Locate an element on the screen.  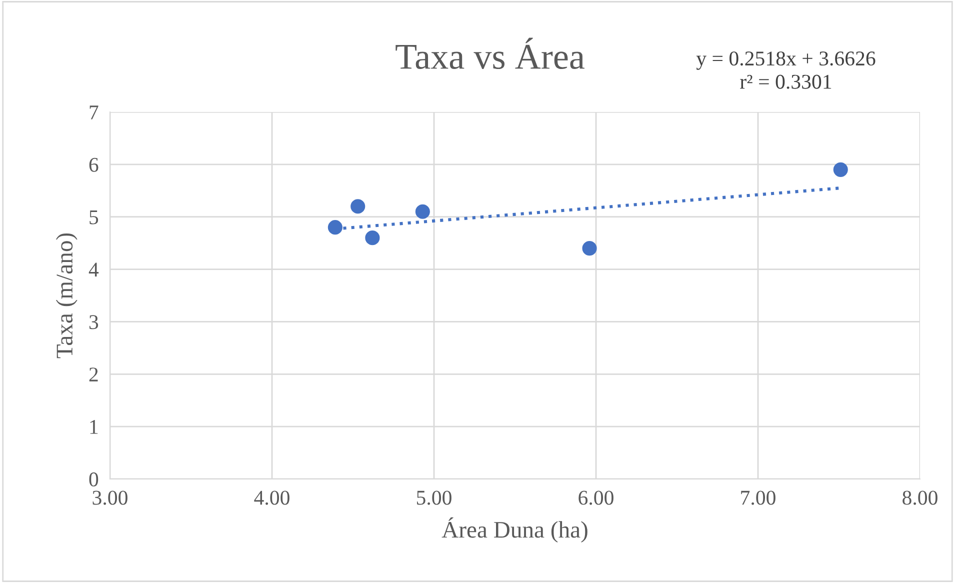
x-tick-label: 7.00 is located at coordinates (758, 497).